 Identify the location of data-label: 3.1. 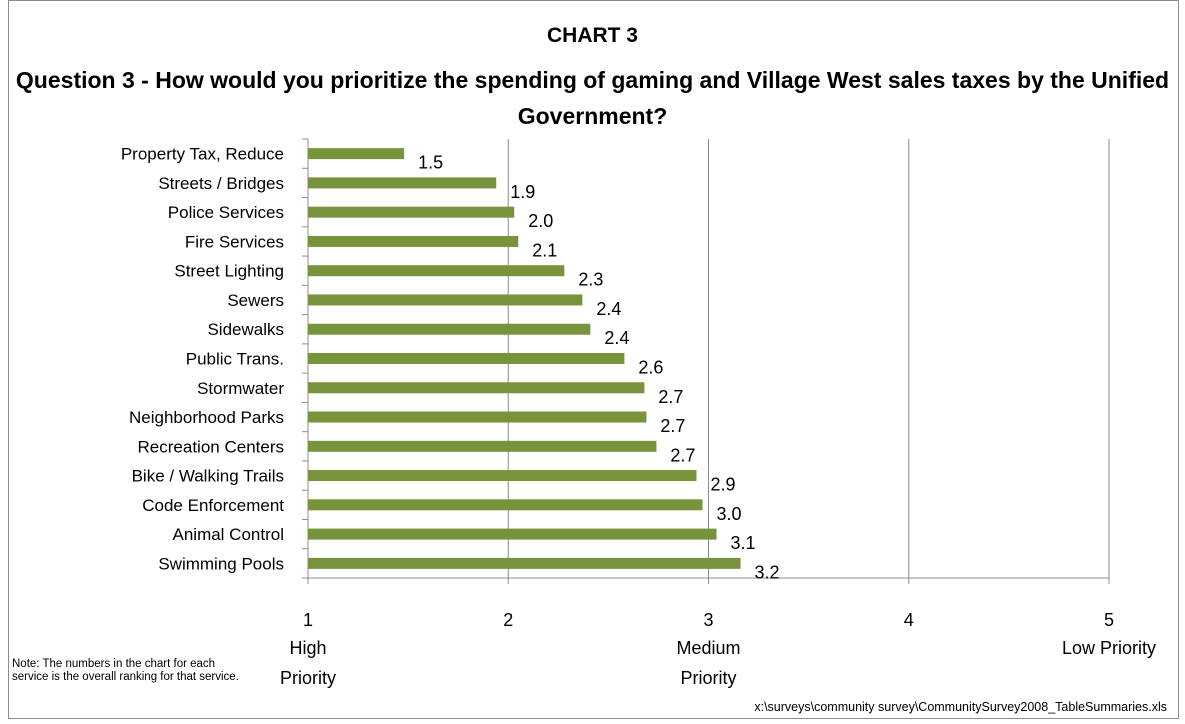
(743, 543).